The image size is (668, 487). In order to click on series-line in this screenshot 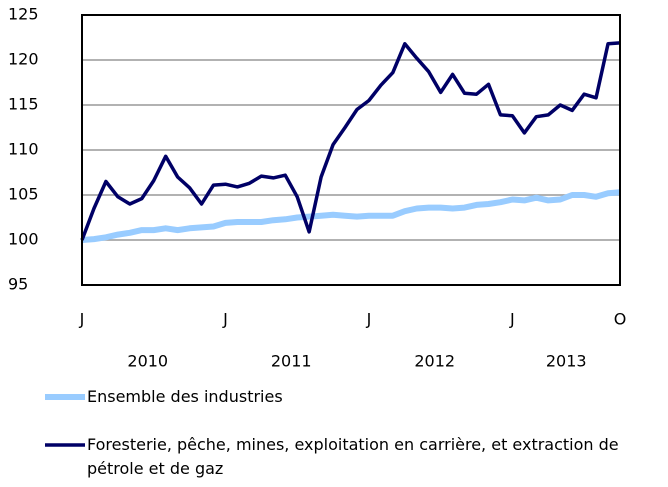, I will do `click(351, 216)`.